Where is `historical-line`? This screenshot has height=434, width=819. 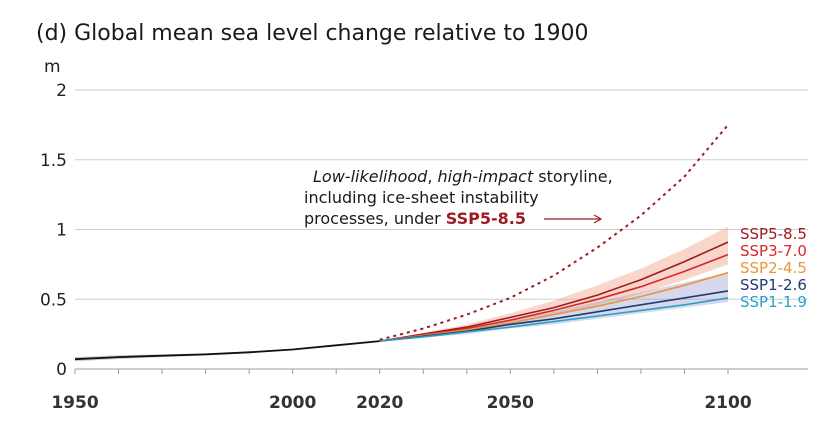 historical-line is located at coordinates (227, 350).